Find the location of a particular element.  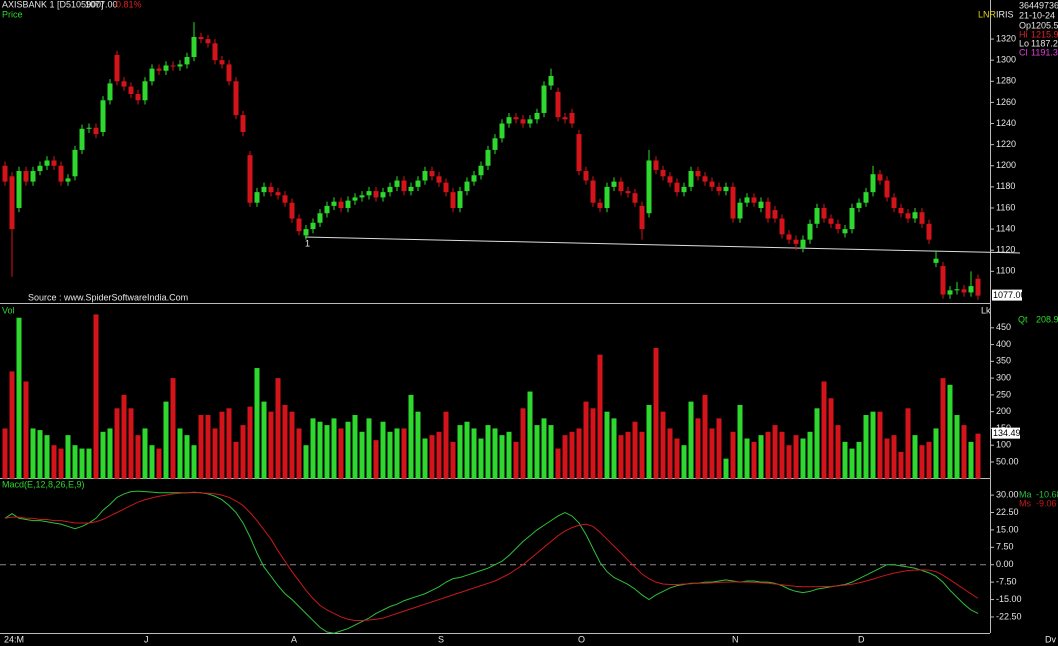

last-volume-label: 134.49 is located at coordinates (1007, 433).